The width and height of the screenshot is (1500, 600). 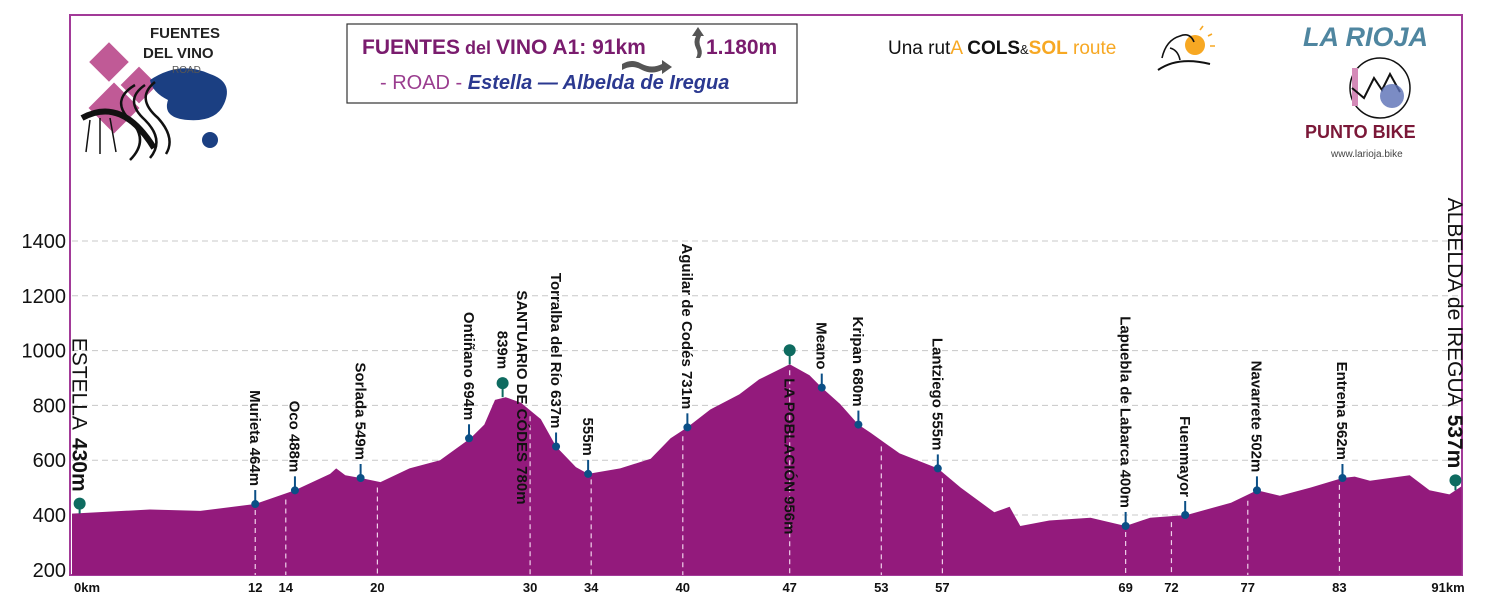 I want to click on waypoint: ESTELLA 430m, so click(x=78, y=426).